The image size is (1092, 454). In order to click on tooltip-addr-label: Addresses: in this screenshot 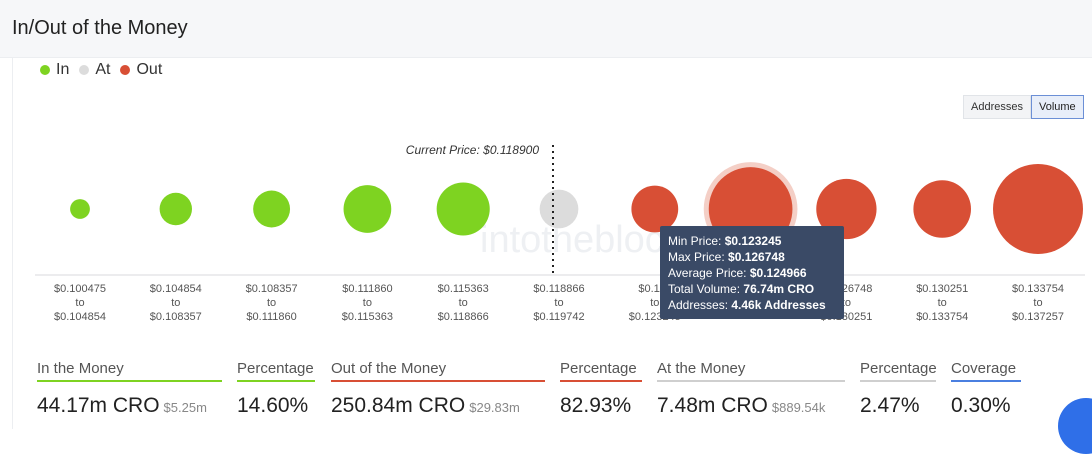, I will do `click(698, 305)`.